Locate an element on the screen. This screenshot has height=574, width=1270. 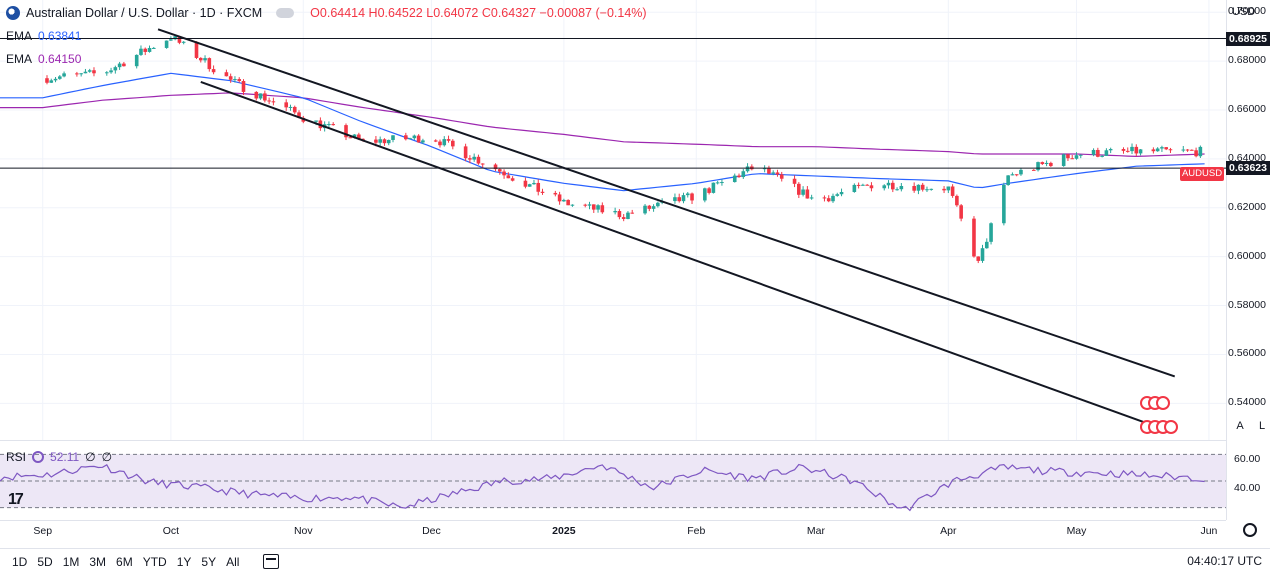
eye-icon is located at coordinates (285, 13).